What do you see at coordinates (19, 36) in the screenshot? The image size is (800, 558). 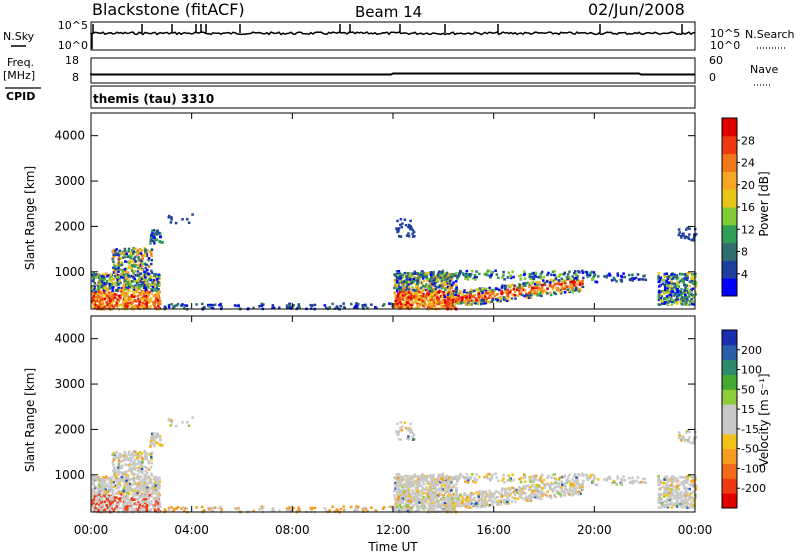 I see `nsky-label: N.Sky` at bounding box center [19, 36].